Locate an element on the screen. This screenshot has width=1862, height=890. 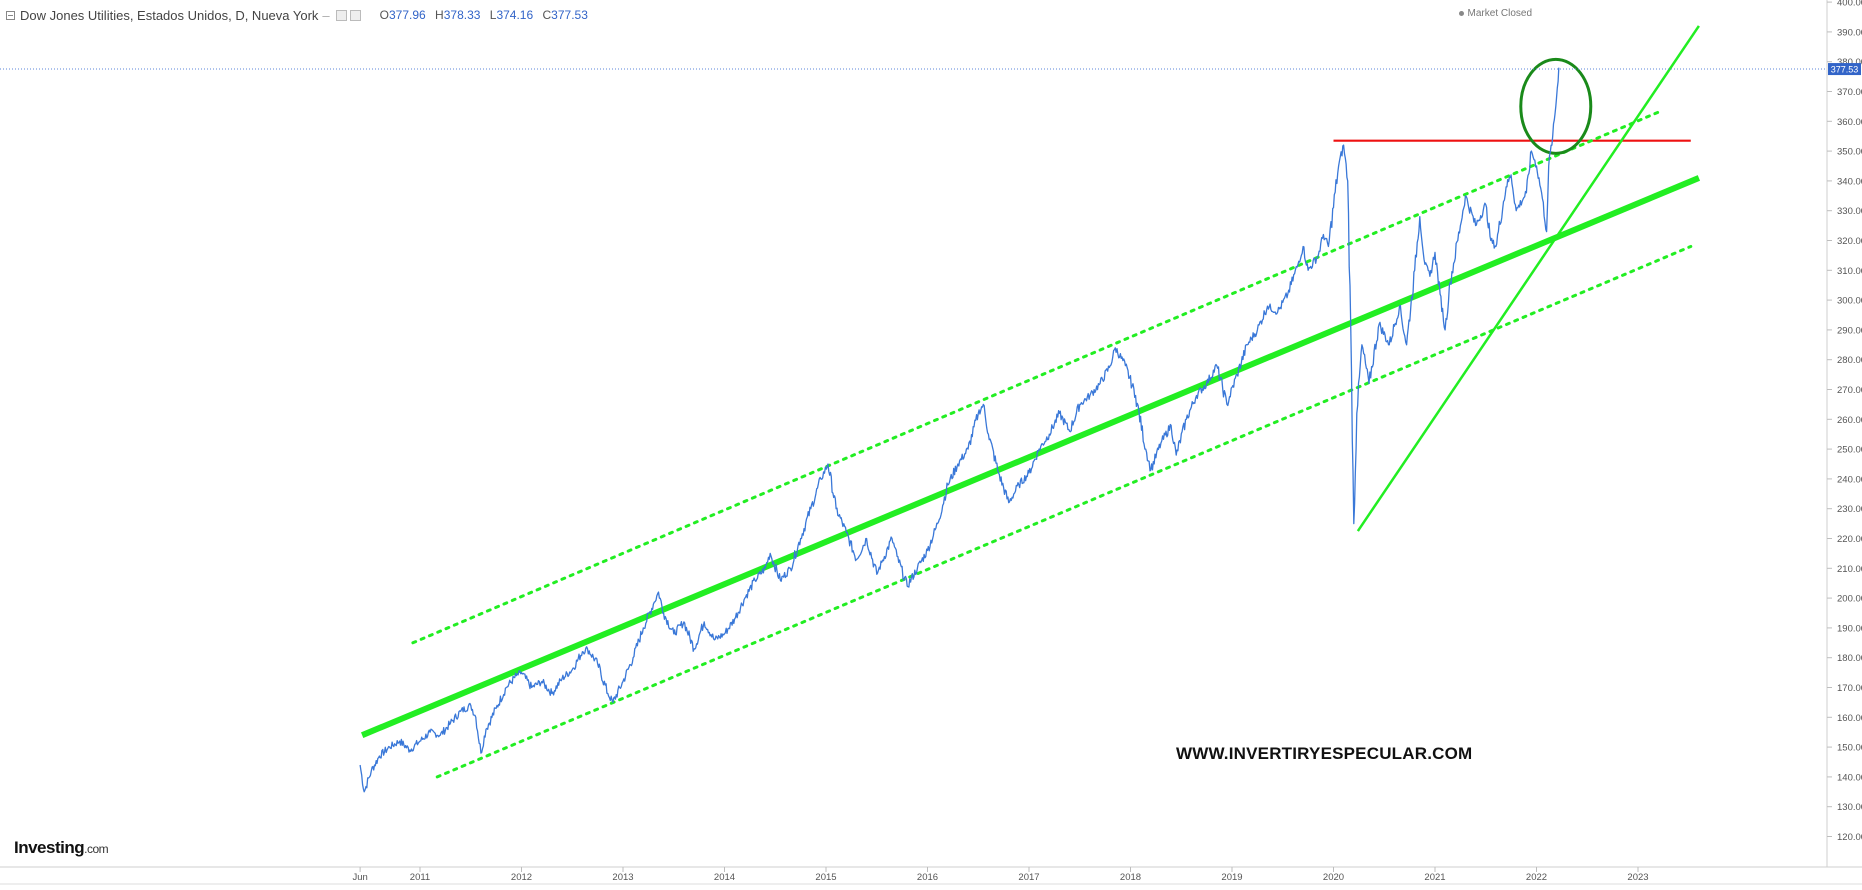
collapse-icon is located at coordinates (10, 15).